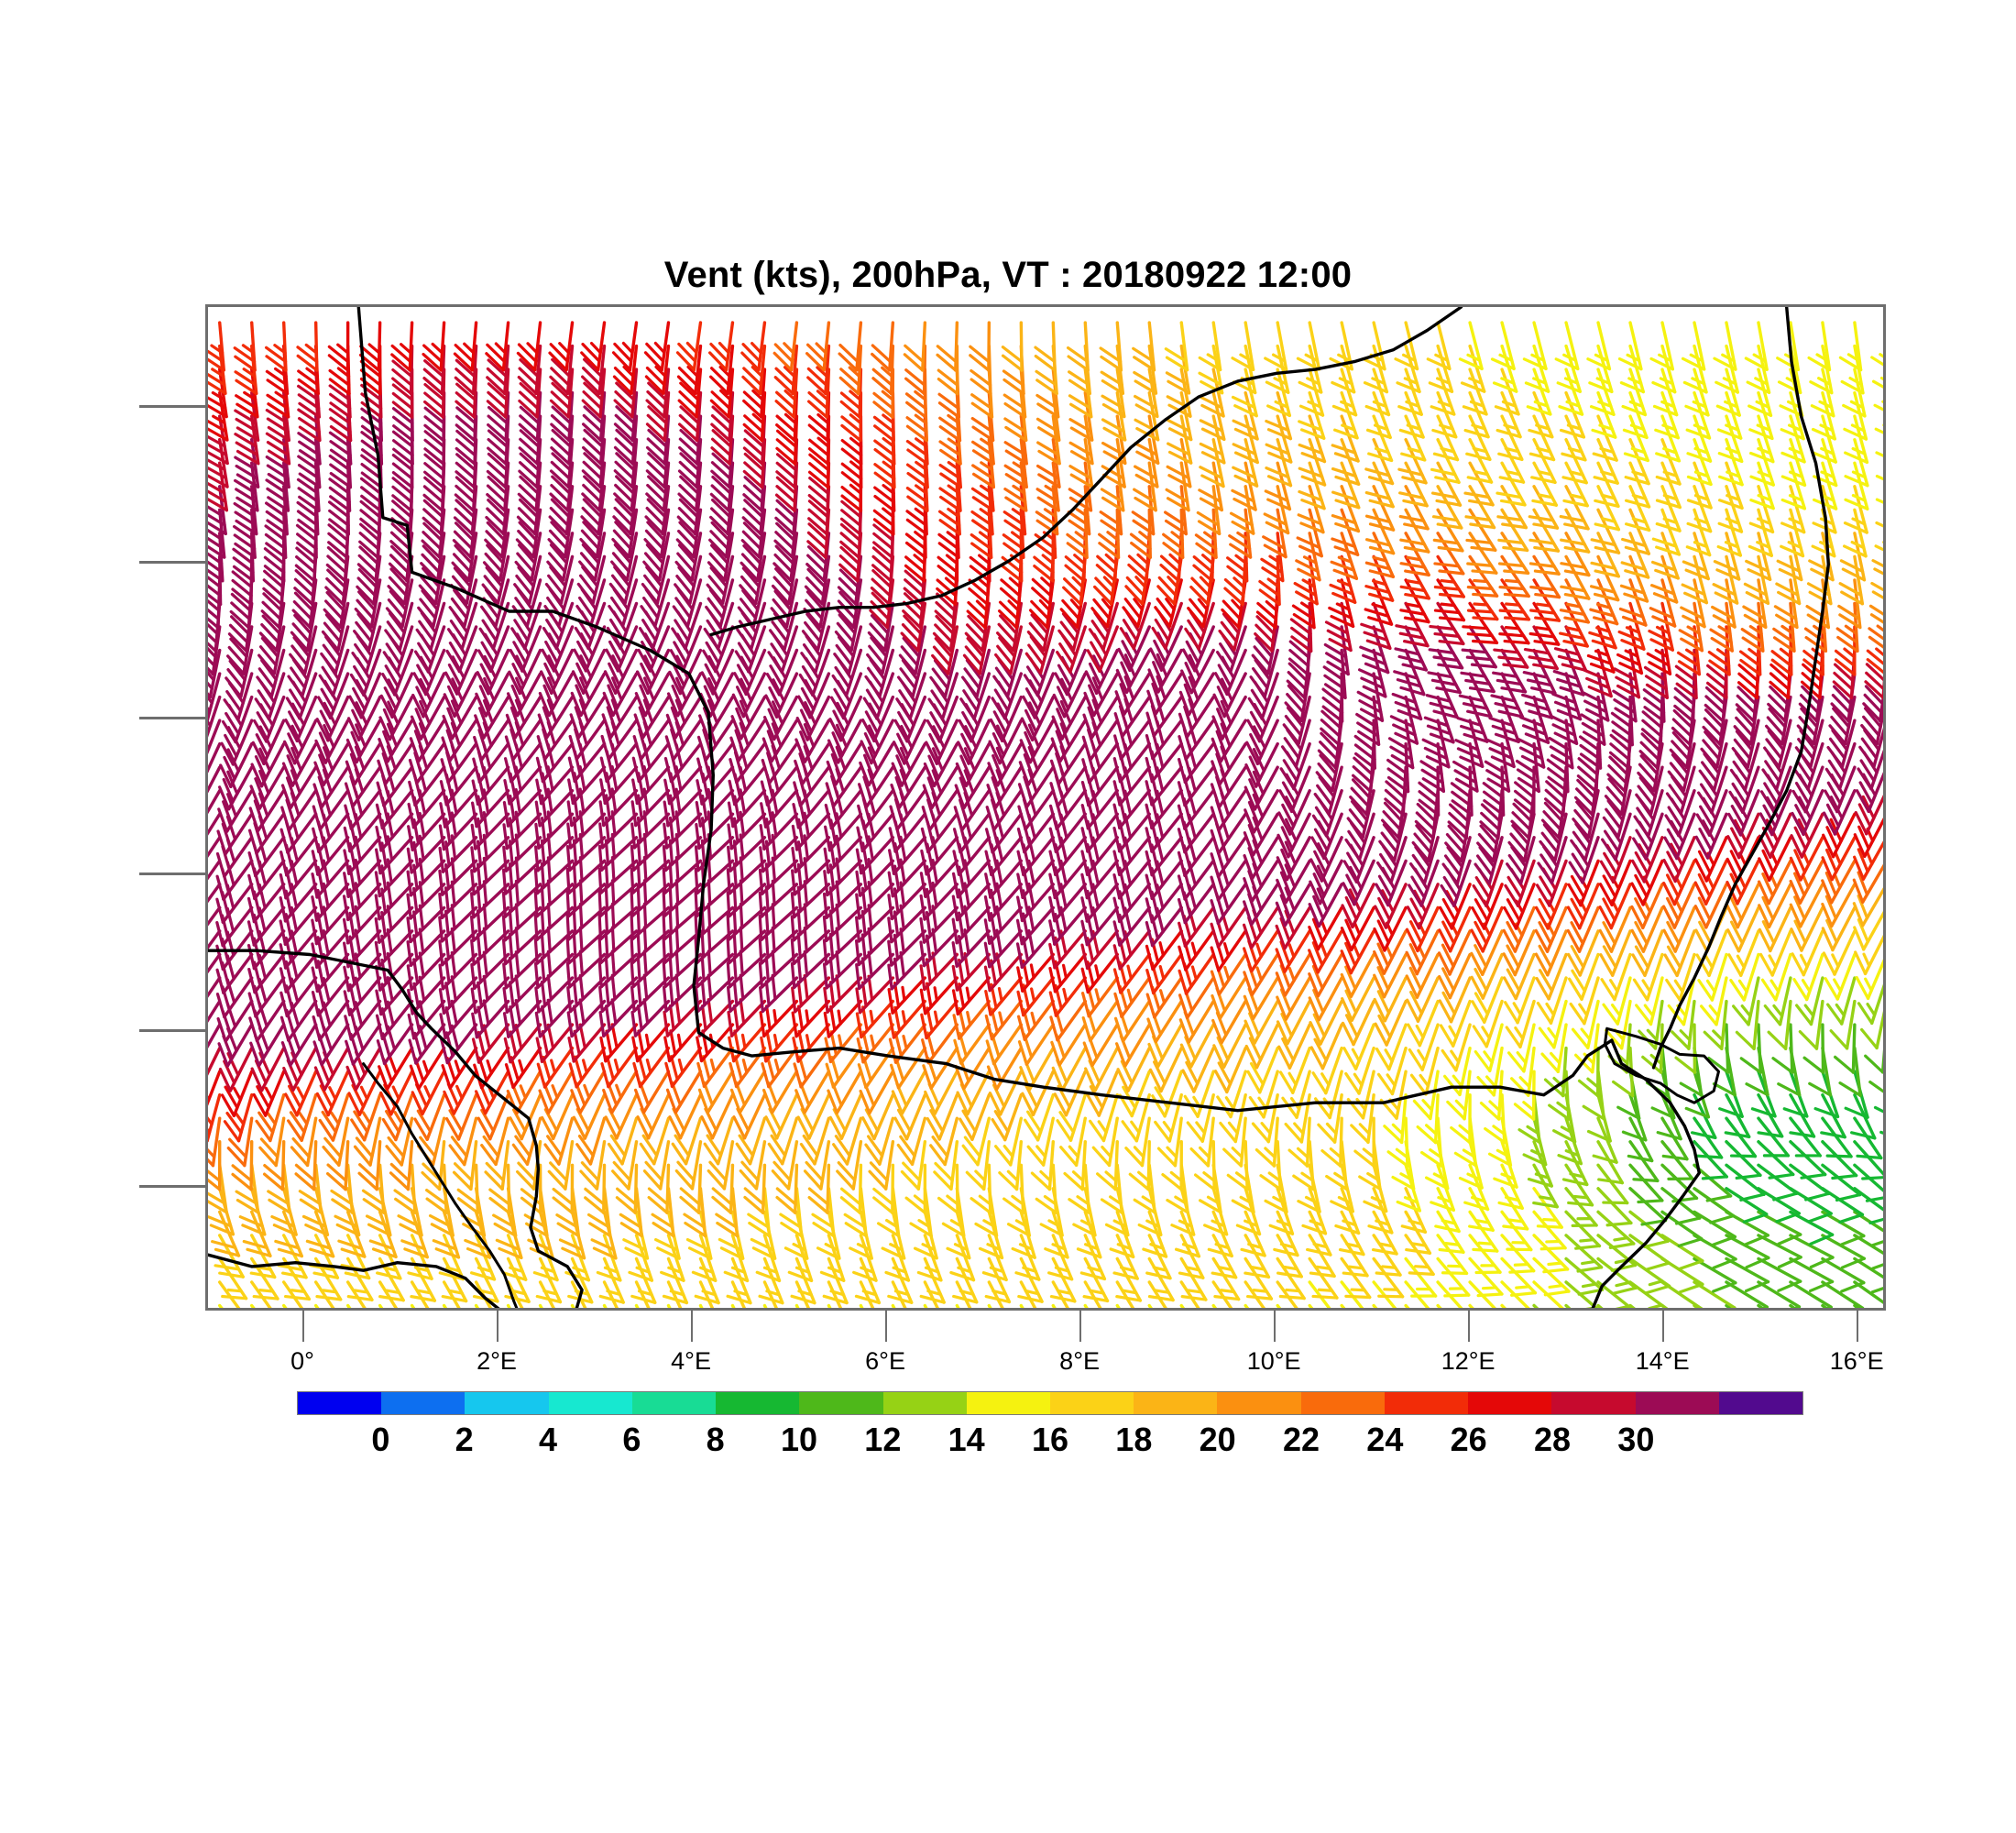 Image resolution: width=2016 pixels, height=1833 pixels. Describe the element at coordinates (1008, 275) in the screenshot. I see `page-title: Vent (kts), 200hPa, VT : 20180922 12:00` at that location.